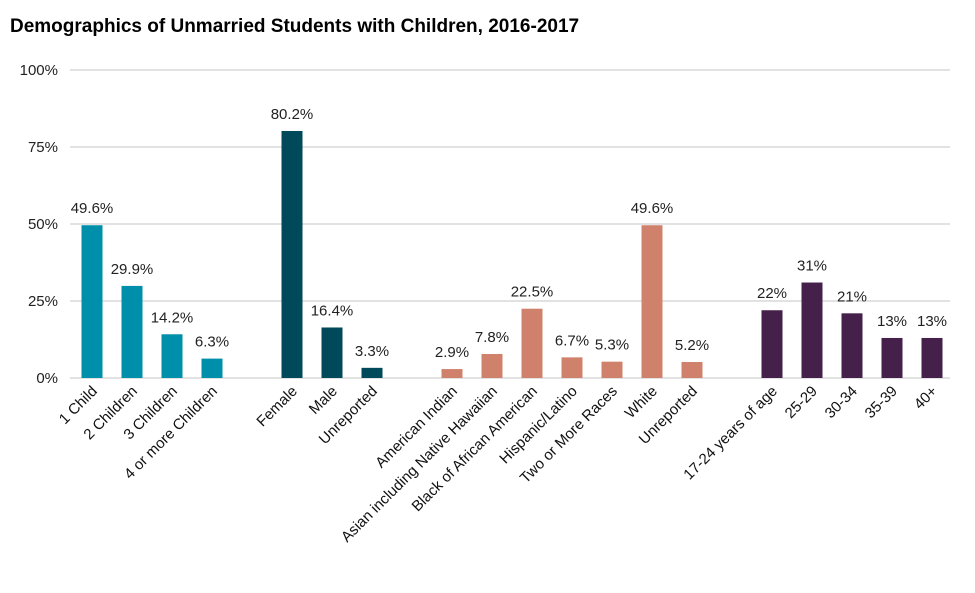 Image resolution: width=975 pixels, height=593 pixels. What do you see at coordinates (47, 378) in the screenshot?
I see `y-tick-label: 0%` at bounding box center [47, 378].